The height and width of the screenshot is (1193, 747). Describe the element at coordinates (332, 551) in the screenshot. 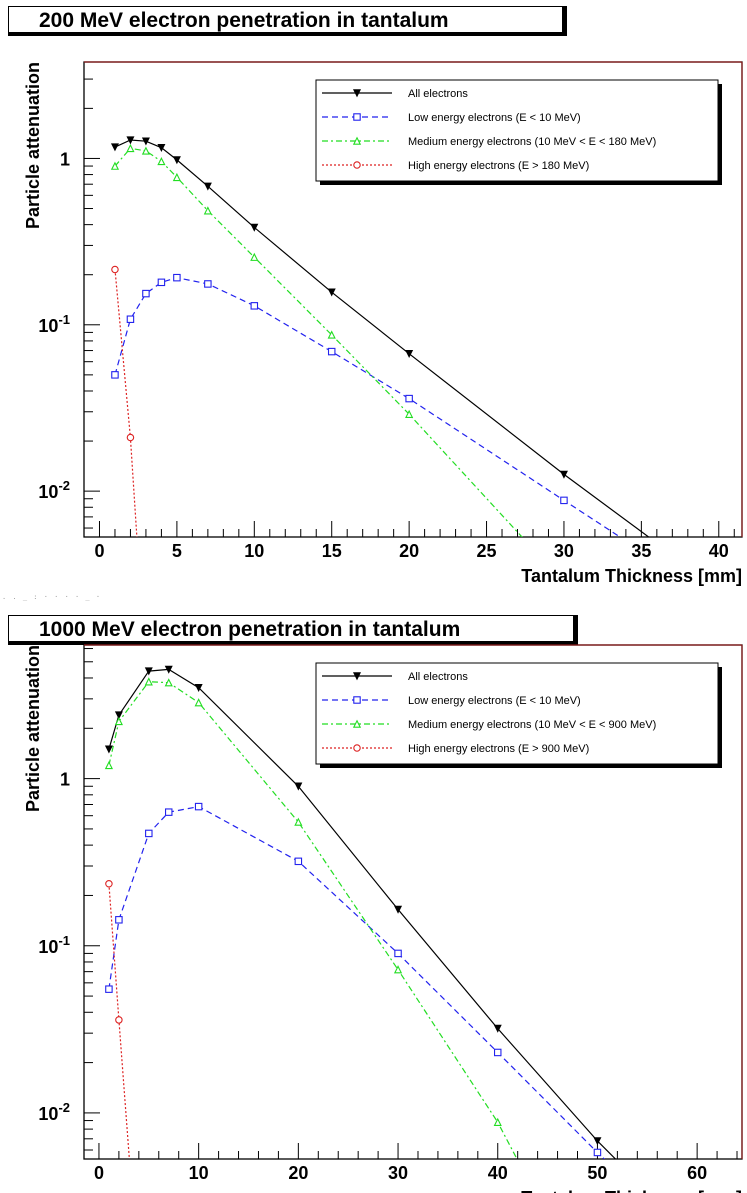

I see `x-tick-label: 15` at that location.